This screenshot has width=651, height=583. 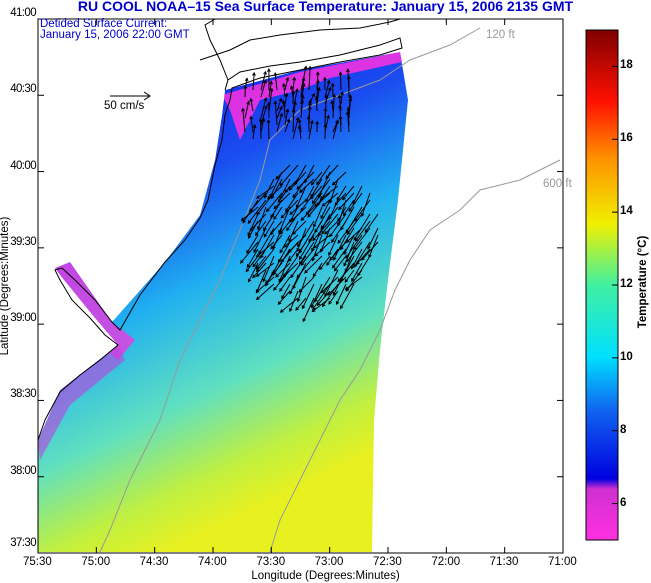 I want to click on y-tick-label: 37:30, so click(x=23, y=543).